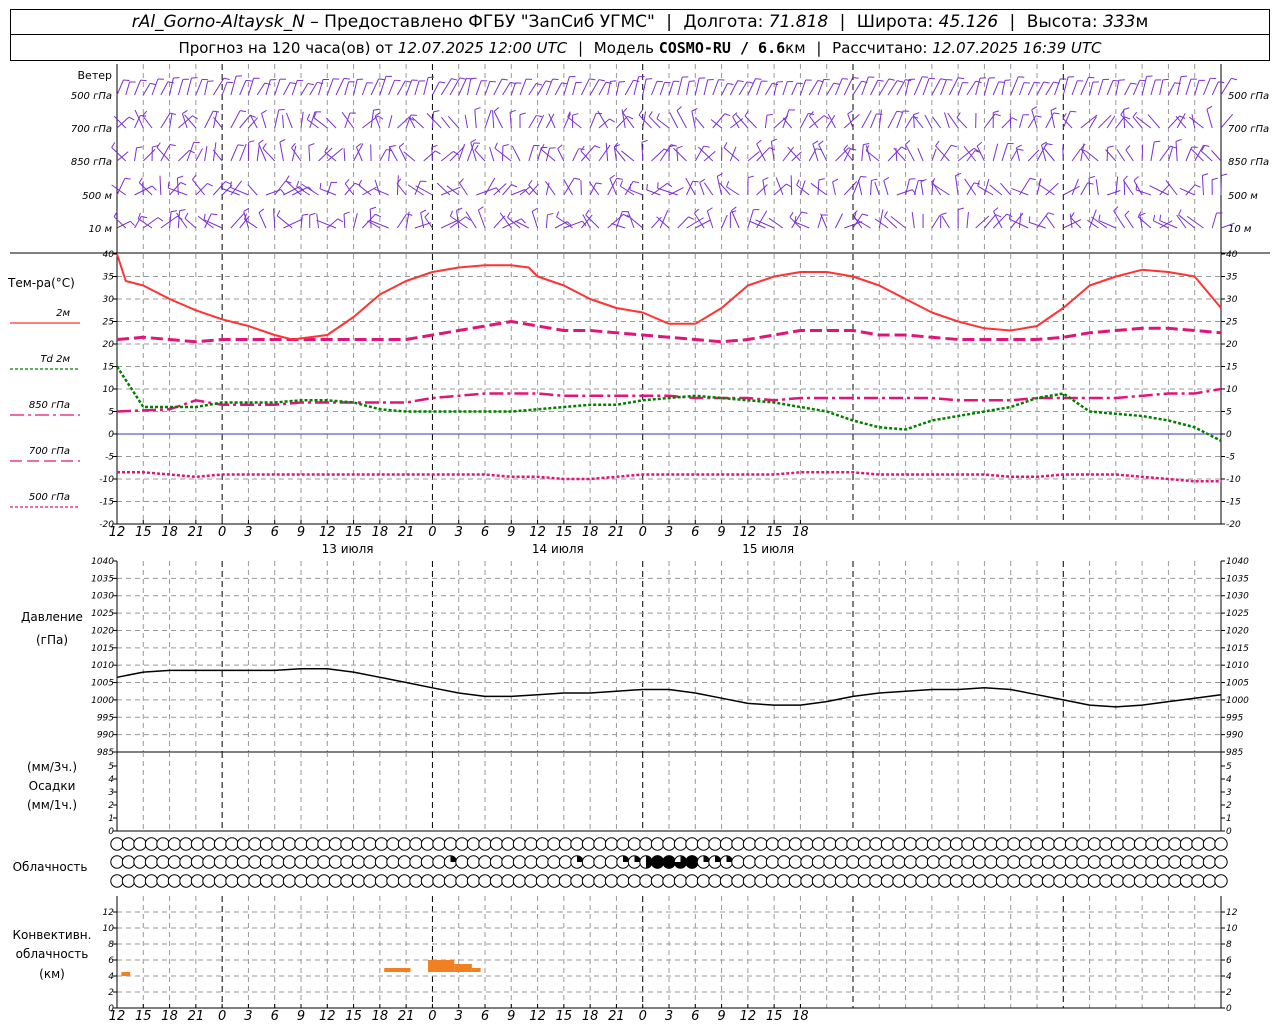  What do you see at coordinates (91, 162) in the screenshot?
I see `wind-level-label-left: 850 гПа` at bounding box center [91, 162].